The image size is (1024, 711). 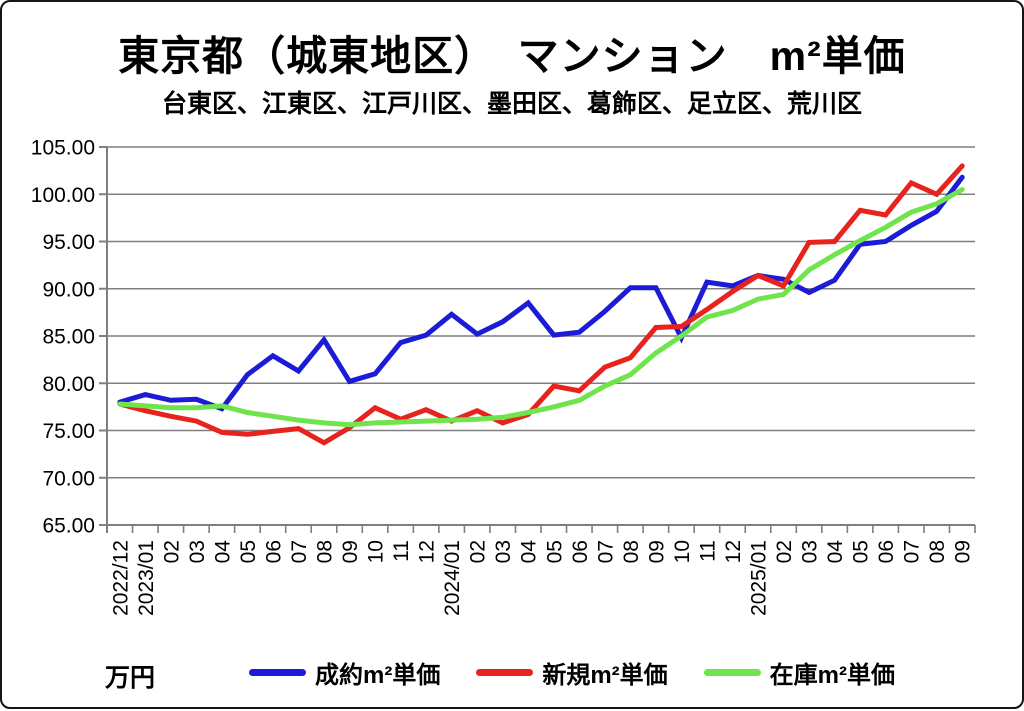 I want to click on legend-item-label: 成約m²単価, so click(x=377, y=675).